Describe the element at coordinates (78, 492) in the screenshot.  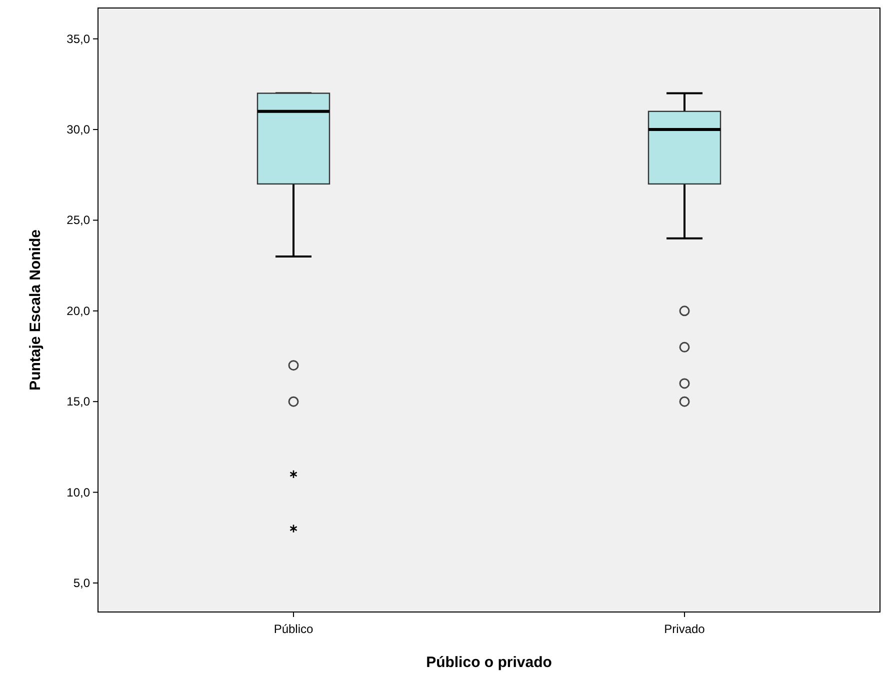
I see `y-tick-label: 10,0` at that location.